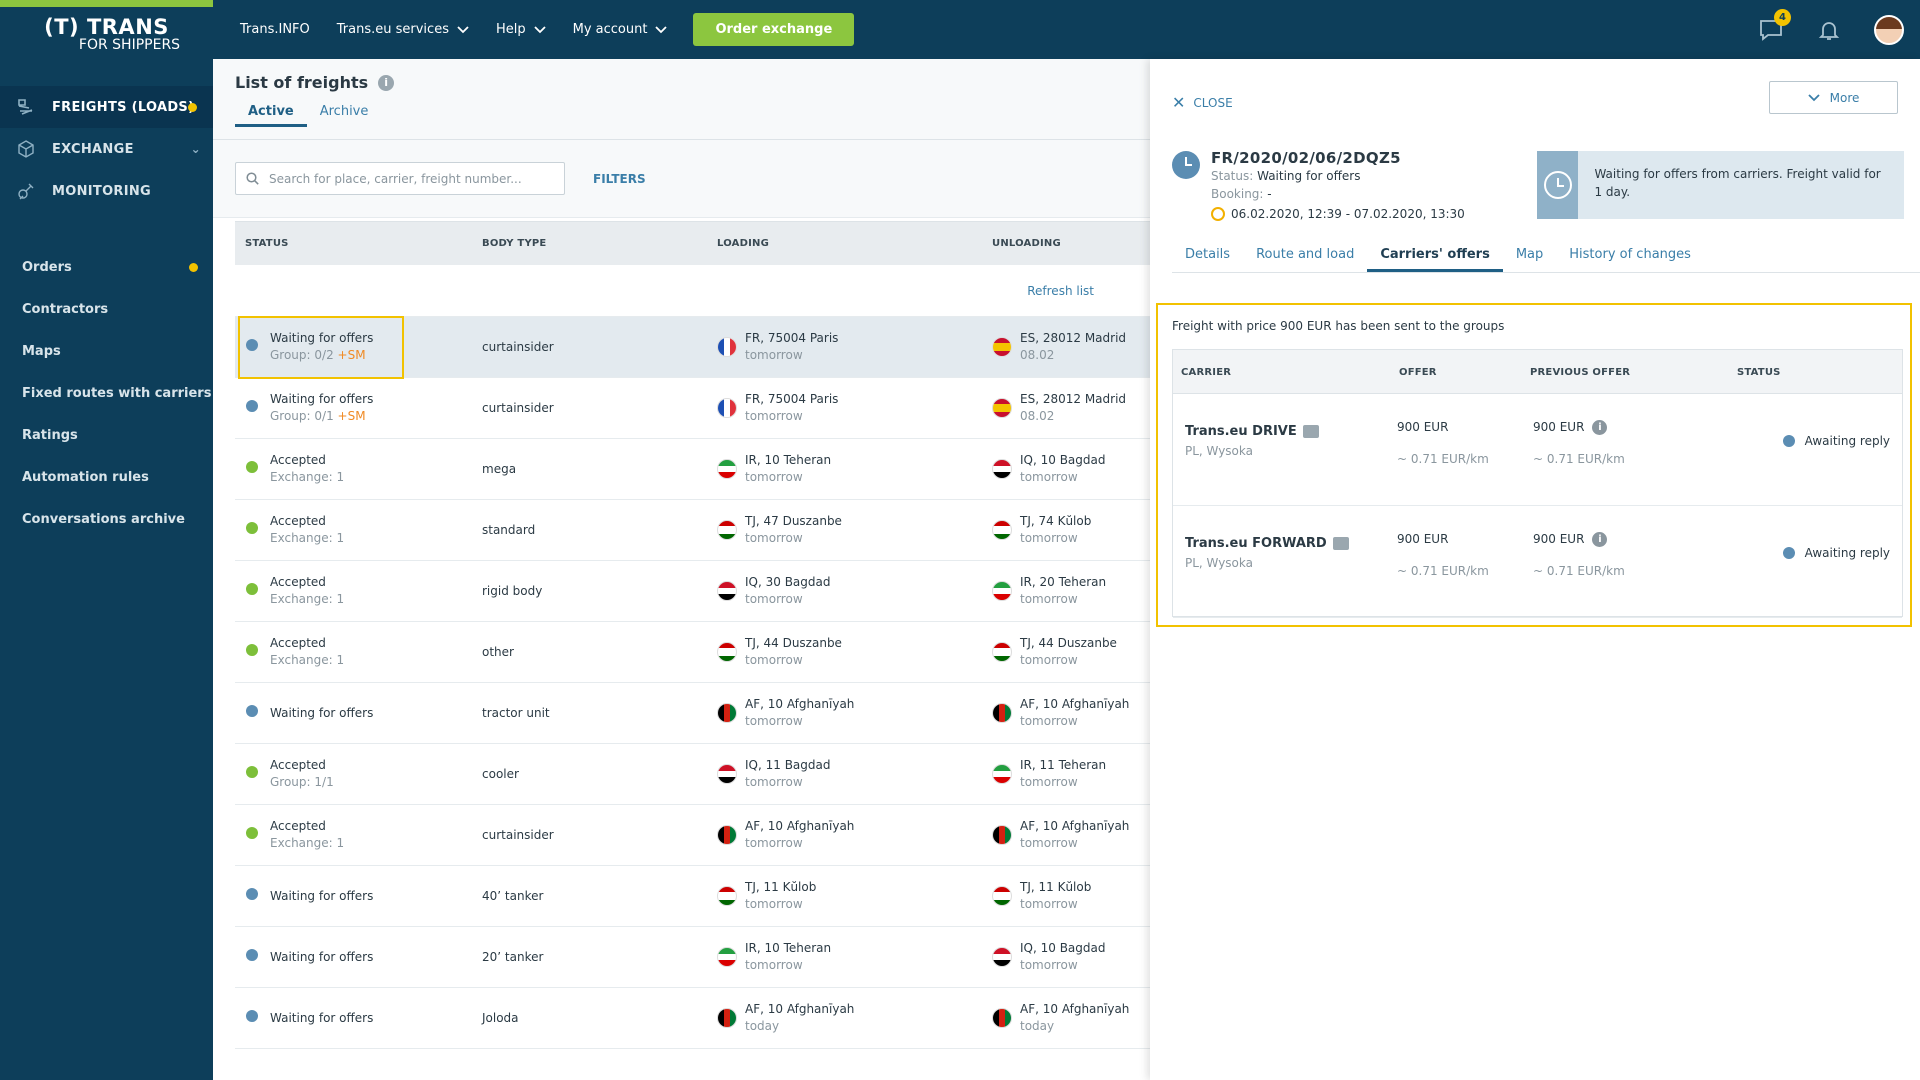 The image size is (1920, 1080). What do you see at coordinates (106, 107) in the screenshot?
I see `sidebar-item-freights: FREIGHTS (LOADS)` at bounding box center [106, 107].